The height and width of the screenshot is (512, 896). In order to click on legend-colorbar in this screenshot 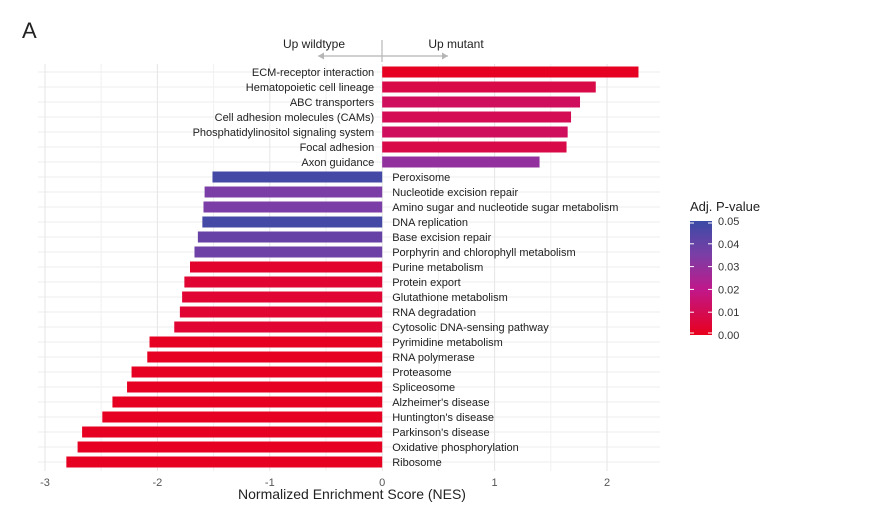, I will do `click(701, 278)`.